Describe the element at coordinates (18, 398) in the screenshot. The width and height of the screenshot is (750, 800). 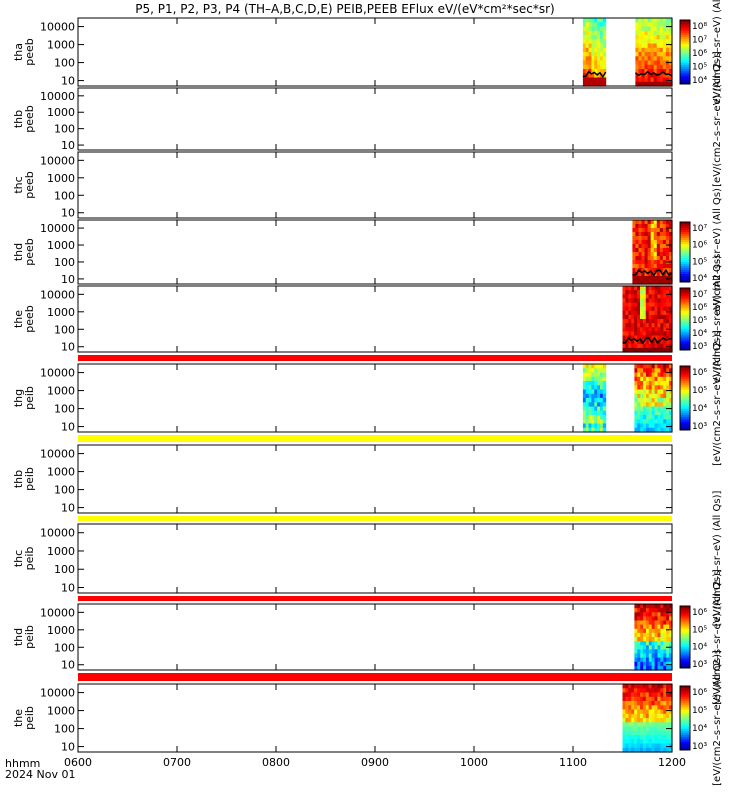
I see `panel-label-line: thg` at that location.